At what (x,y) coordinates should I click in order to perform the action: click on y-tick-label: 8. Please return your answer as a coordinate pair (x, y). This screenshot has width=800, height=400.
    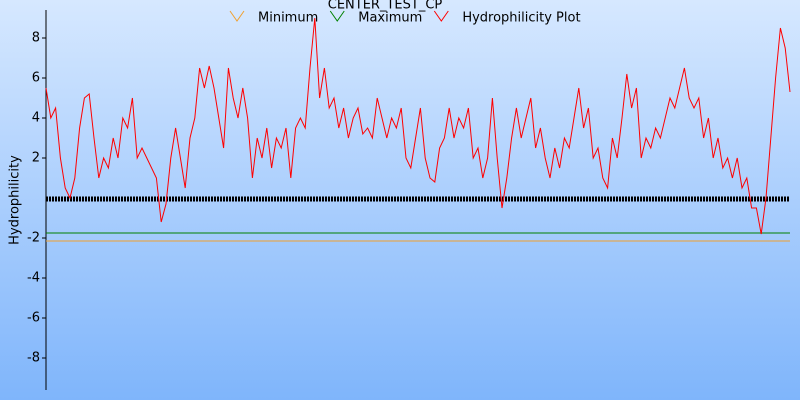
    Looking at the image, I should click on (36, 38).